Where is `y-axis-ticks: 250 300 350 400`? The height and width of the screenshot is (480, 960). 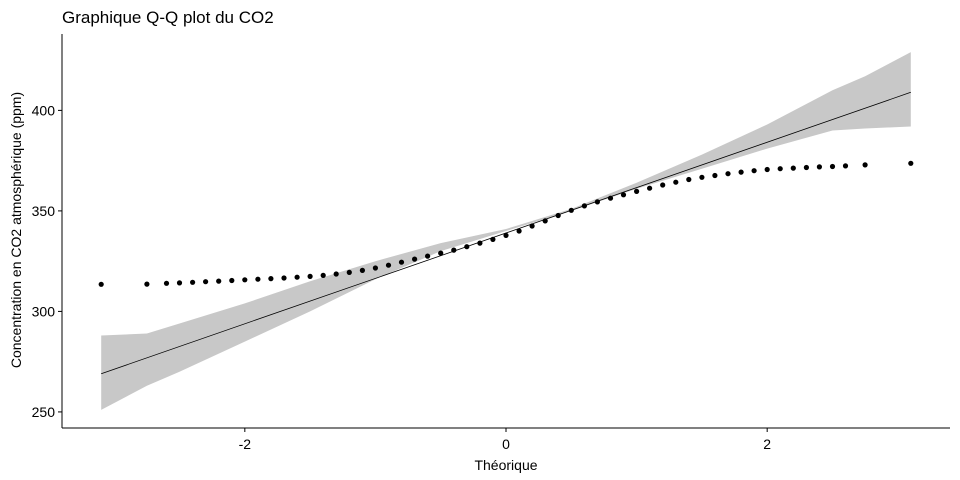 y-axis-ticks: 250 300 350 400 is located at coordinates (47, 261).